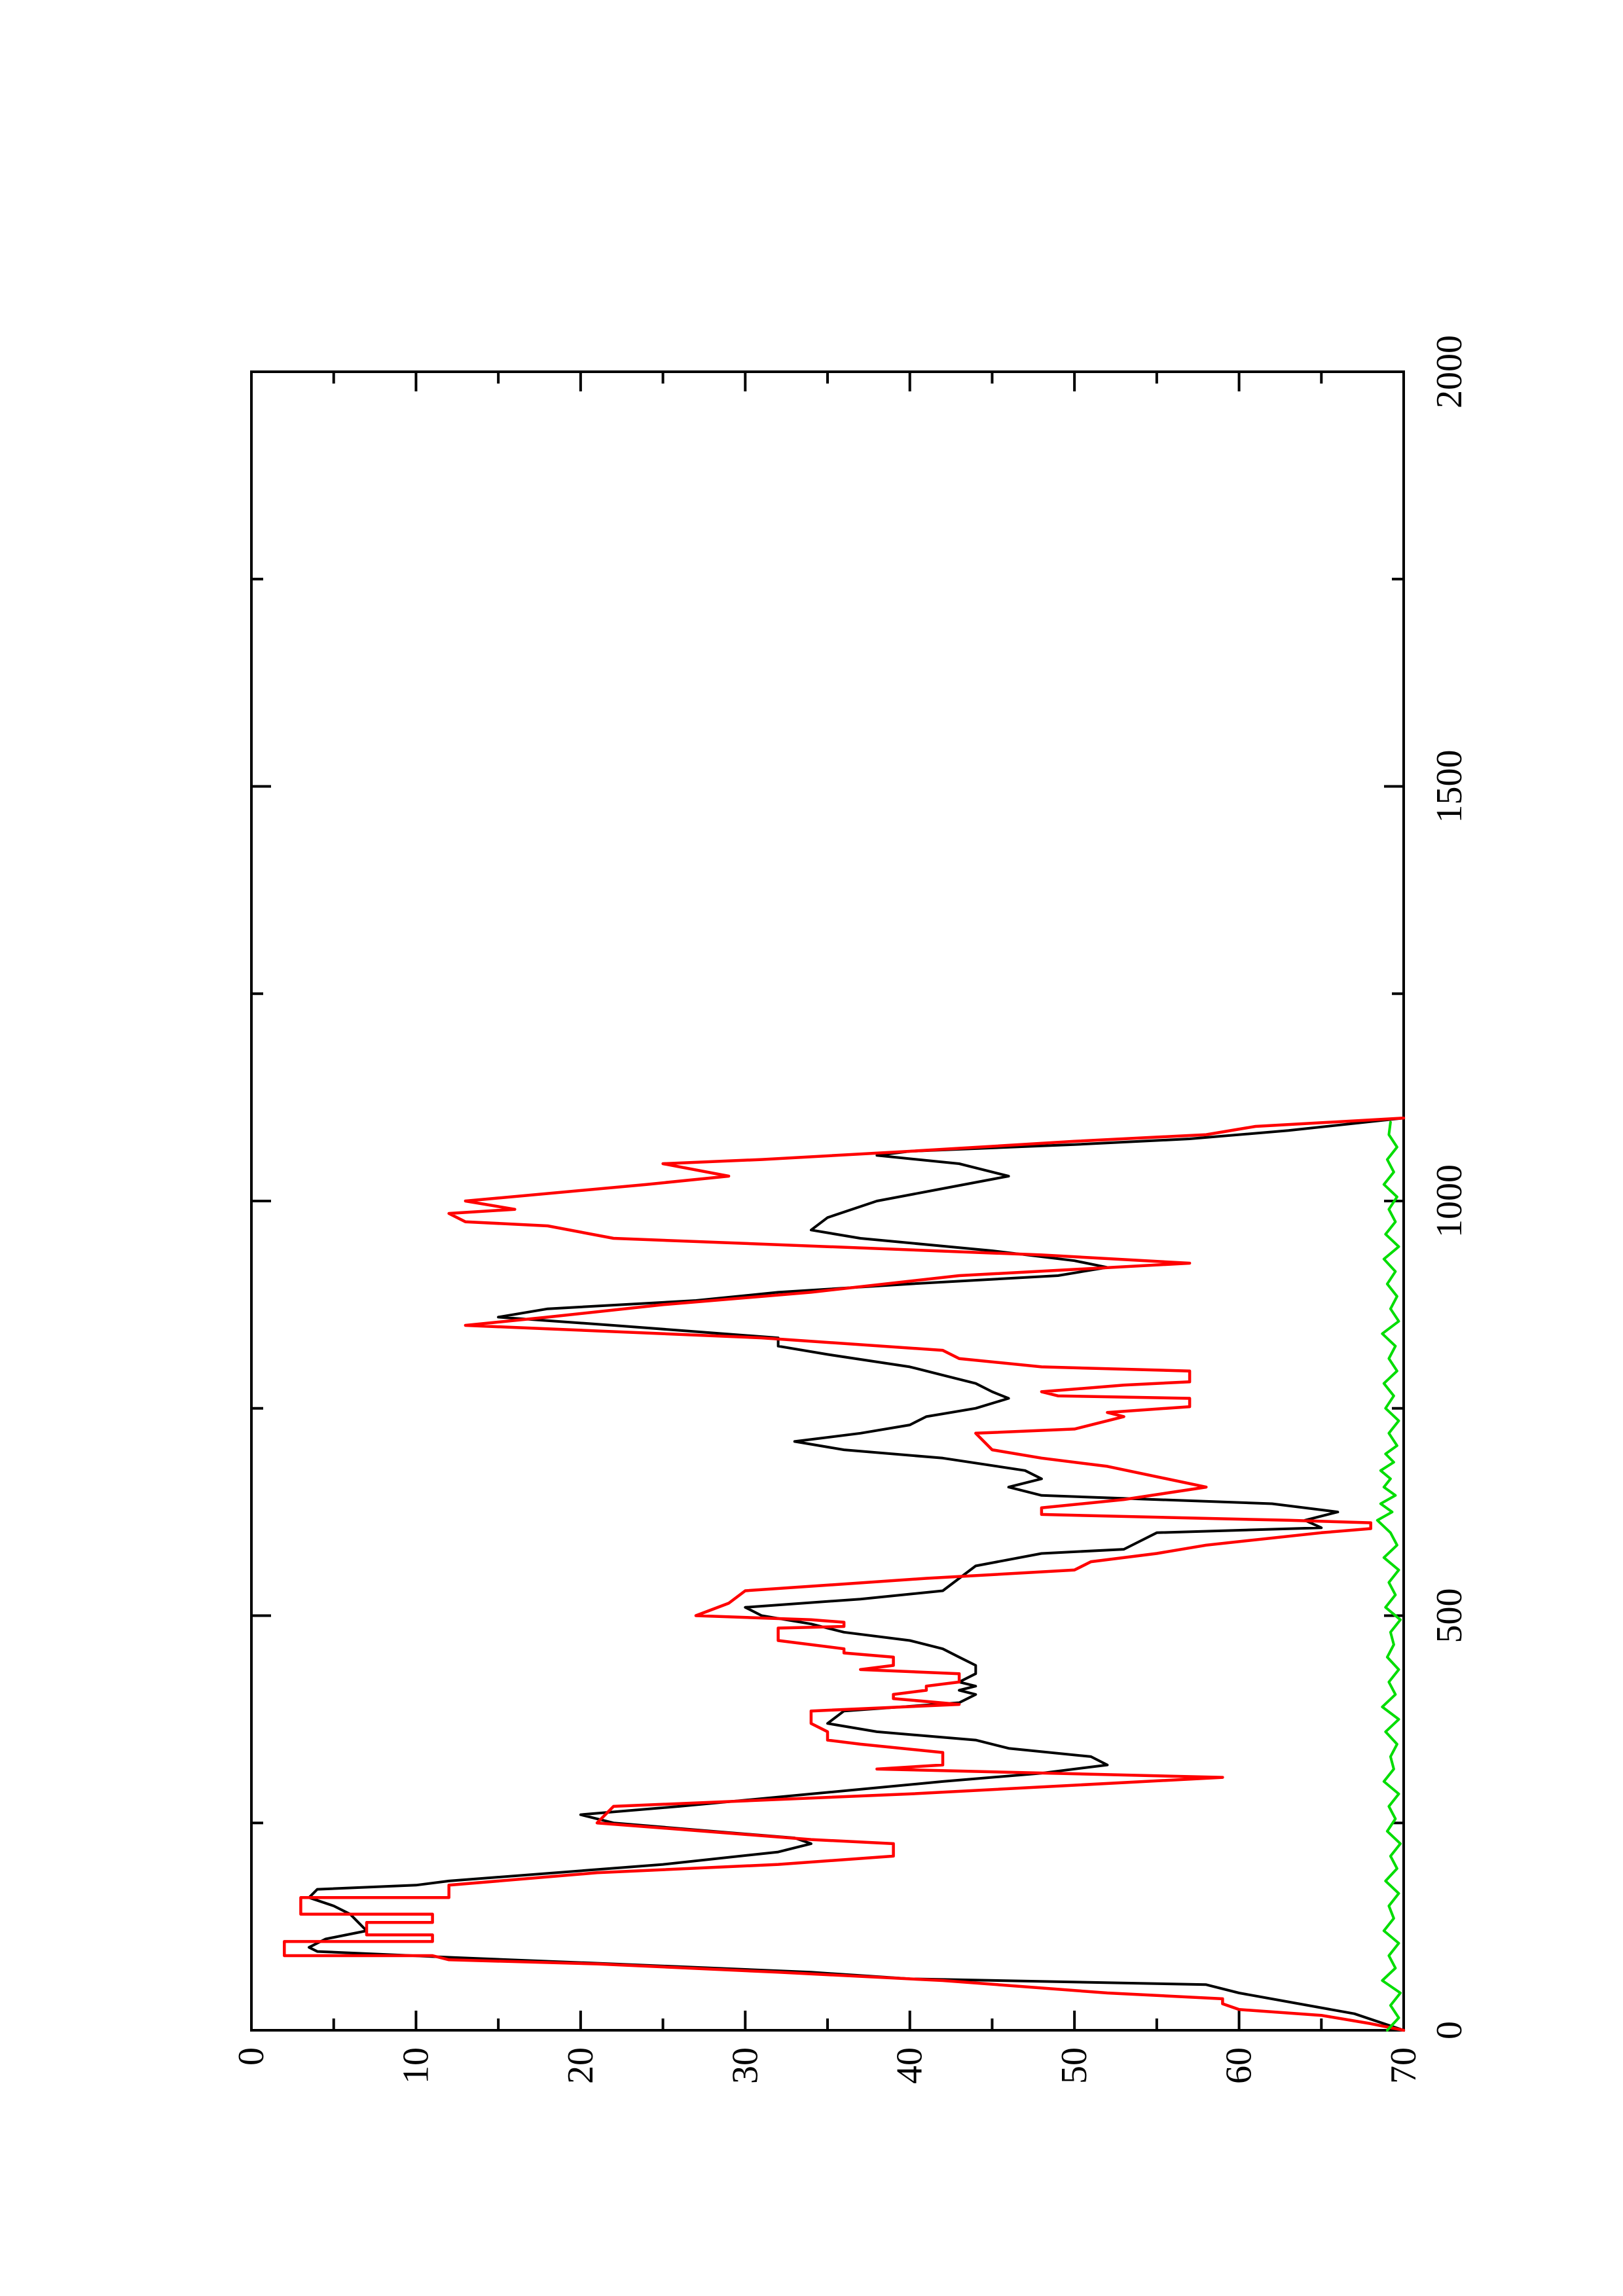  What do you see at coordinates (1449, 1615) in the screenshot?
I see `x-tick-label: 500` at bounding box center [1449, 1615].